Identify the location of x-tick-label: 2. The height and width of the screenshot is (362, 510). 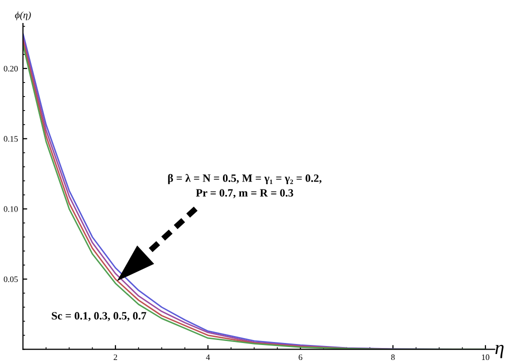
(116, 357).